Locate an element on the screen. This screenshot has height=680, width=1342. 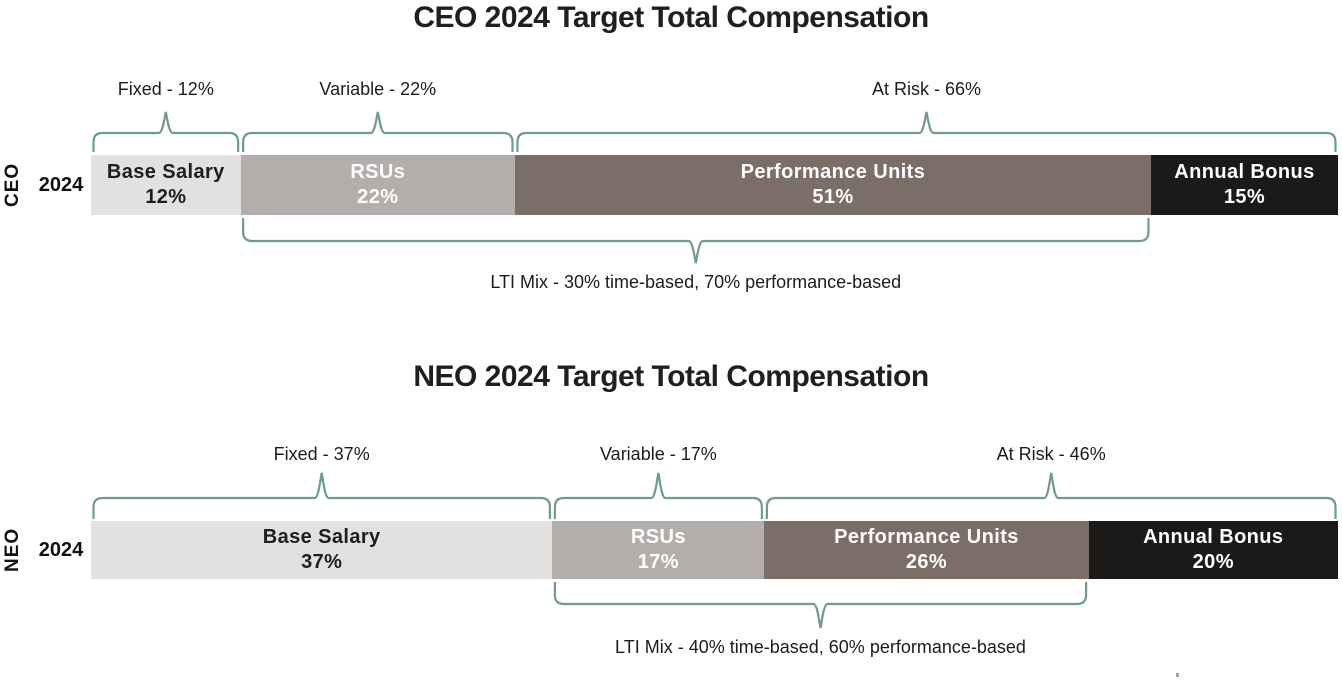
bar-segment-rsus: RSUs 17% is located at coordinates (658, 550).